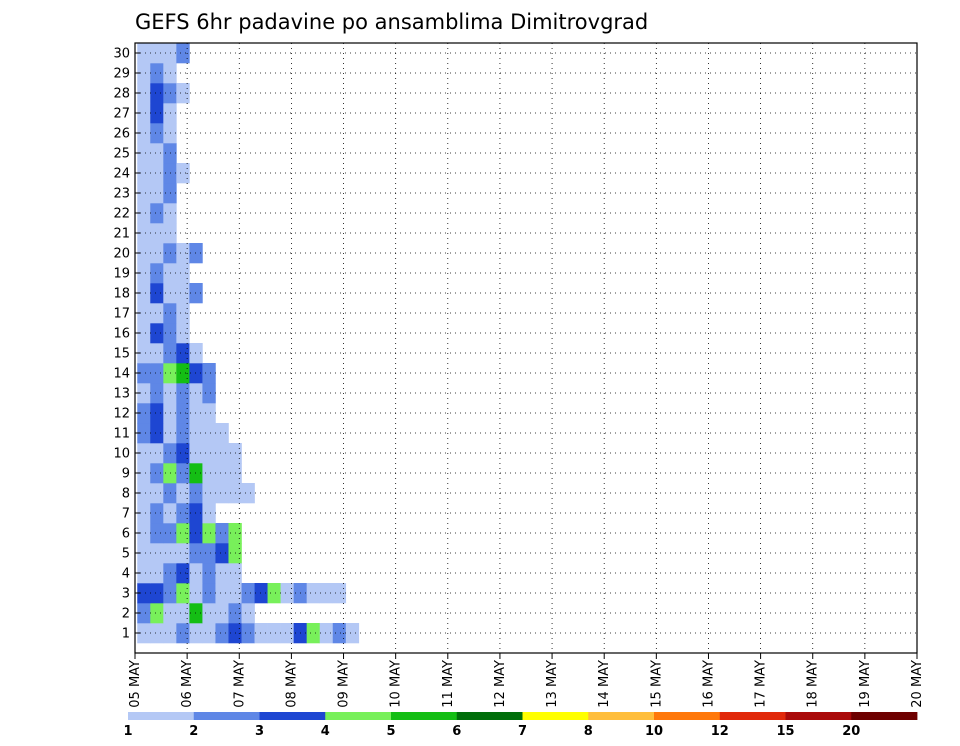 This screenshot has height=746, width=960. I want to click on y-tick-label: 19, so click(121, 274).